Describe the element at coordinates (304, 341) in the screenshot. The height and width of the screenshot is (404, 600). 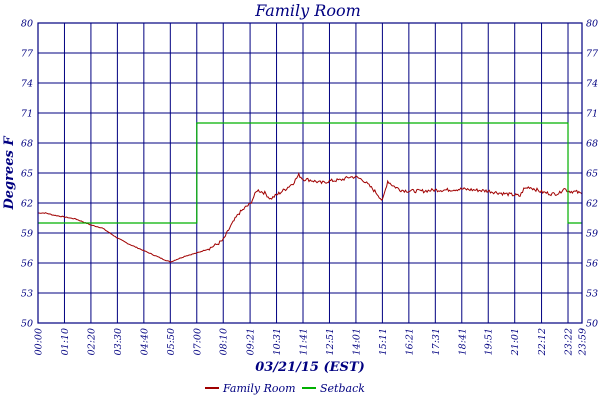
I see `x-tick-label: 11:41` at that location.